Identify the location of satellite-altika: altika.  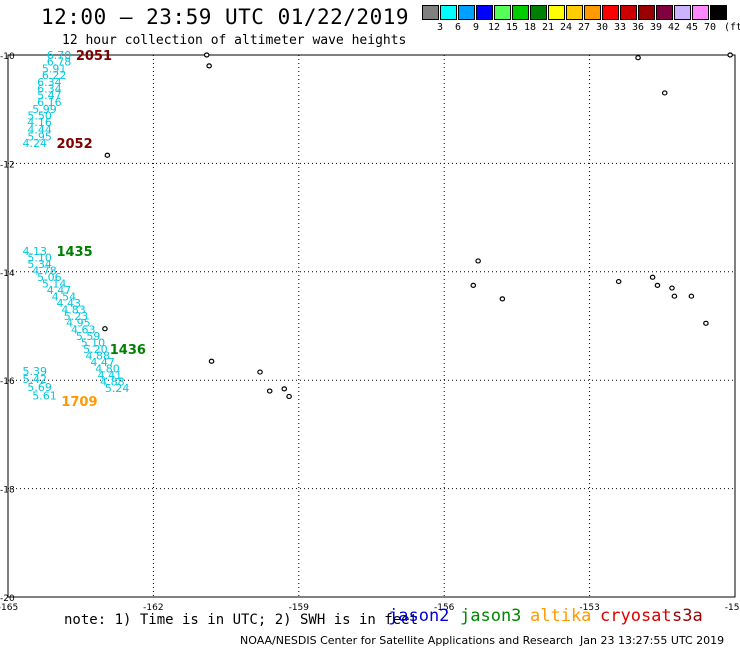
(561, 616).